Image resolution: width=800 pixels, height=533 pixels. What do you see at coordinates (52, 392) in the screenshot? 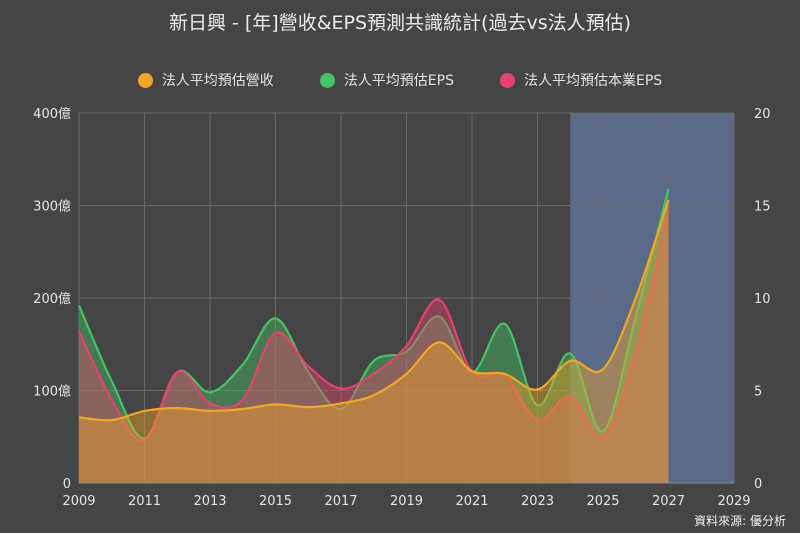
I see `y-tick-left: 100億` at bounding box center [52, 392].